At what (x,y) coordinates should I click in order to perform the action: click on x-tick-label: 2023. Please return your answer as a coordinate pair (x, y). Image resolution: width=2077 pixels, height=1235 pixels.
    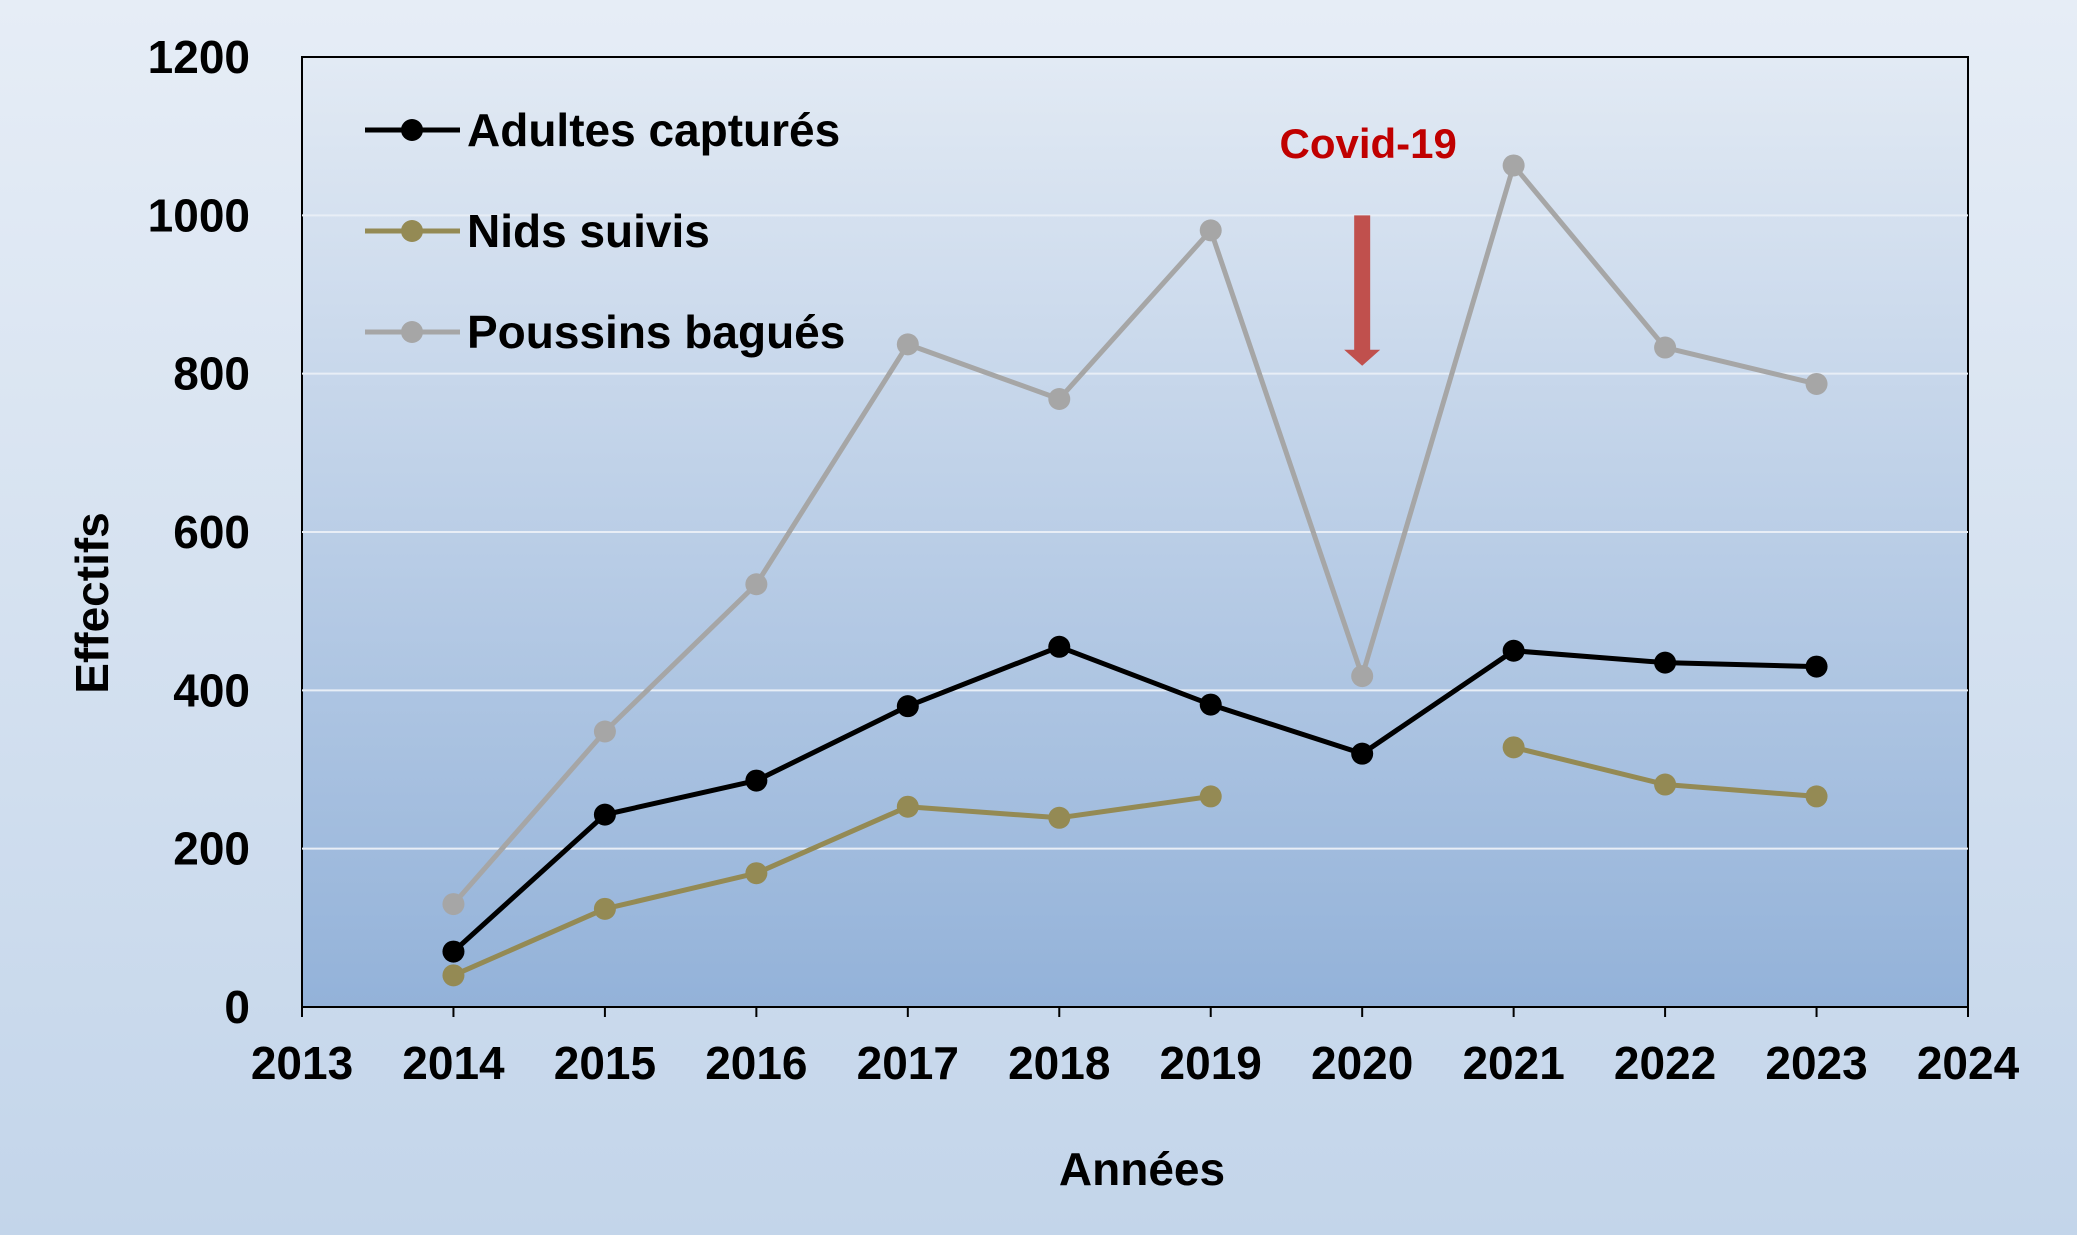
    Looking at the image, I should click on (1816, 1063).